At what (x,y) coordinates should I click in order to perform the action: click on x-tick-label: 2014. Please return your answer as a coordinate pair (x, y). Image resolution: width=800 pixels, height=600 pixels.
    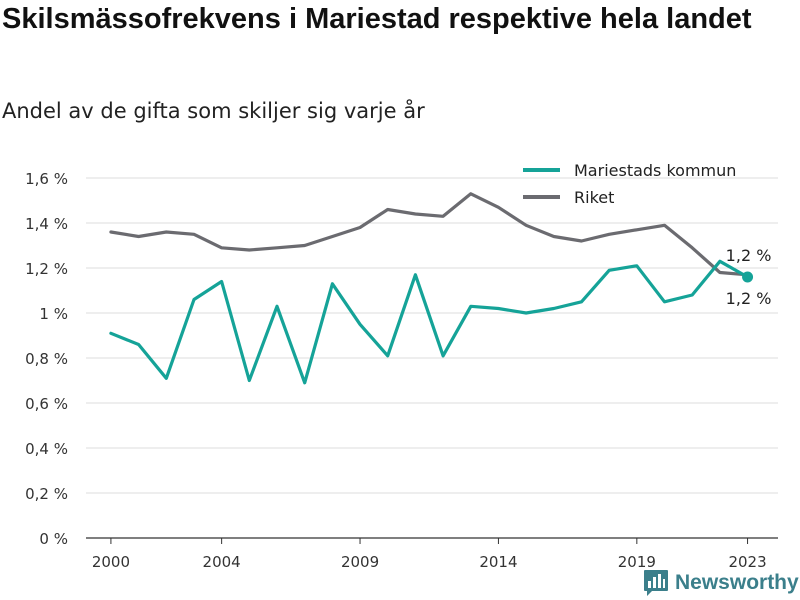
    Looking at the image, I should click on (498, 562).